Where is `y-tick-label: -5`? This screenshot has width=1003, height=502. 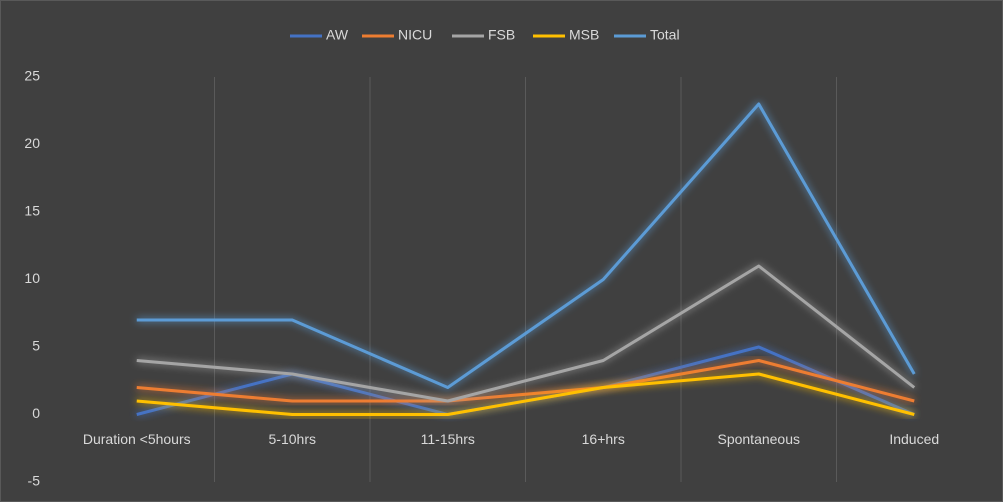 y-tick-label: -5 is located at coordinates (34, 481).